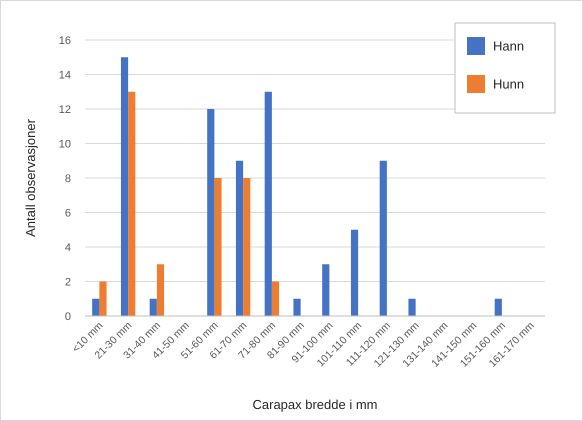 The image size is (583, 421). What do you see at coordinates (64, 75) in the screenshot?
I see `y-tick-label: 14` at bounding box center [64, 75].